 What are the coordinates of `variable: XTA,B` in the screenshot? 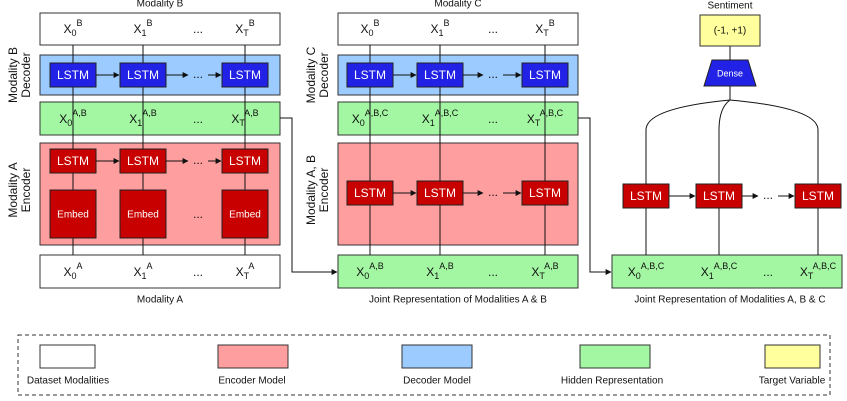 It's located at (544, 271).